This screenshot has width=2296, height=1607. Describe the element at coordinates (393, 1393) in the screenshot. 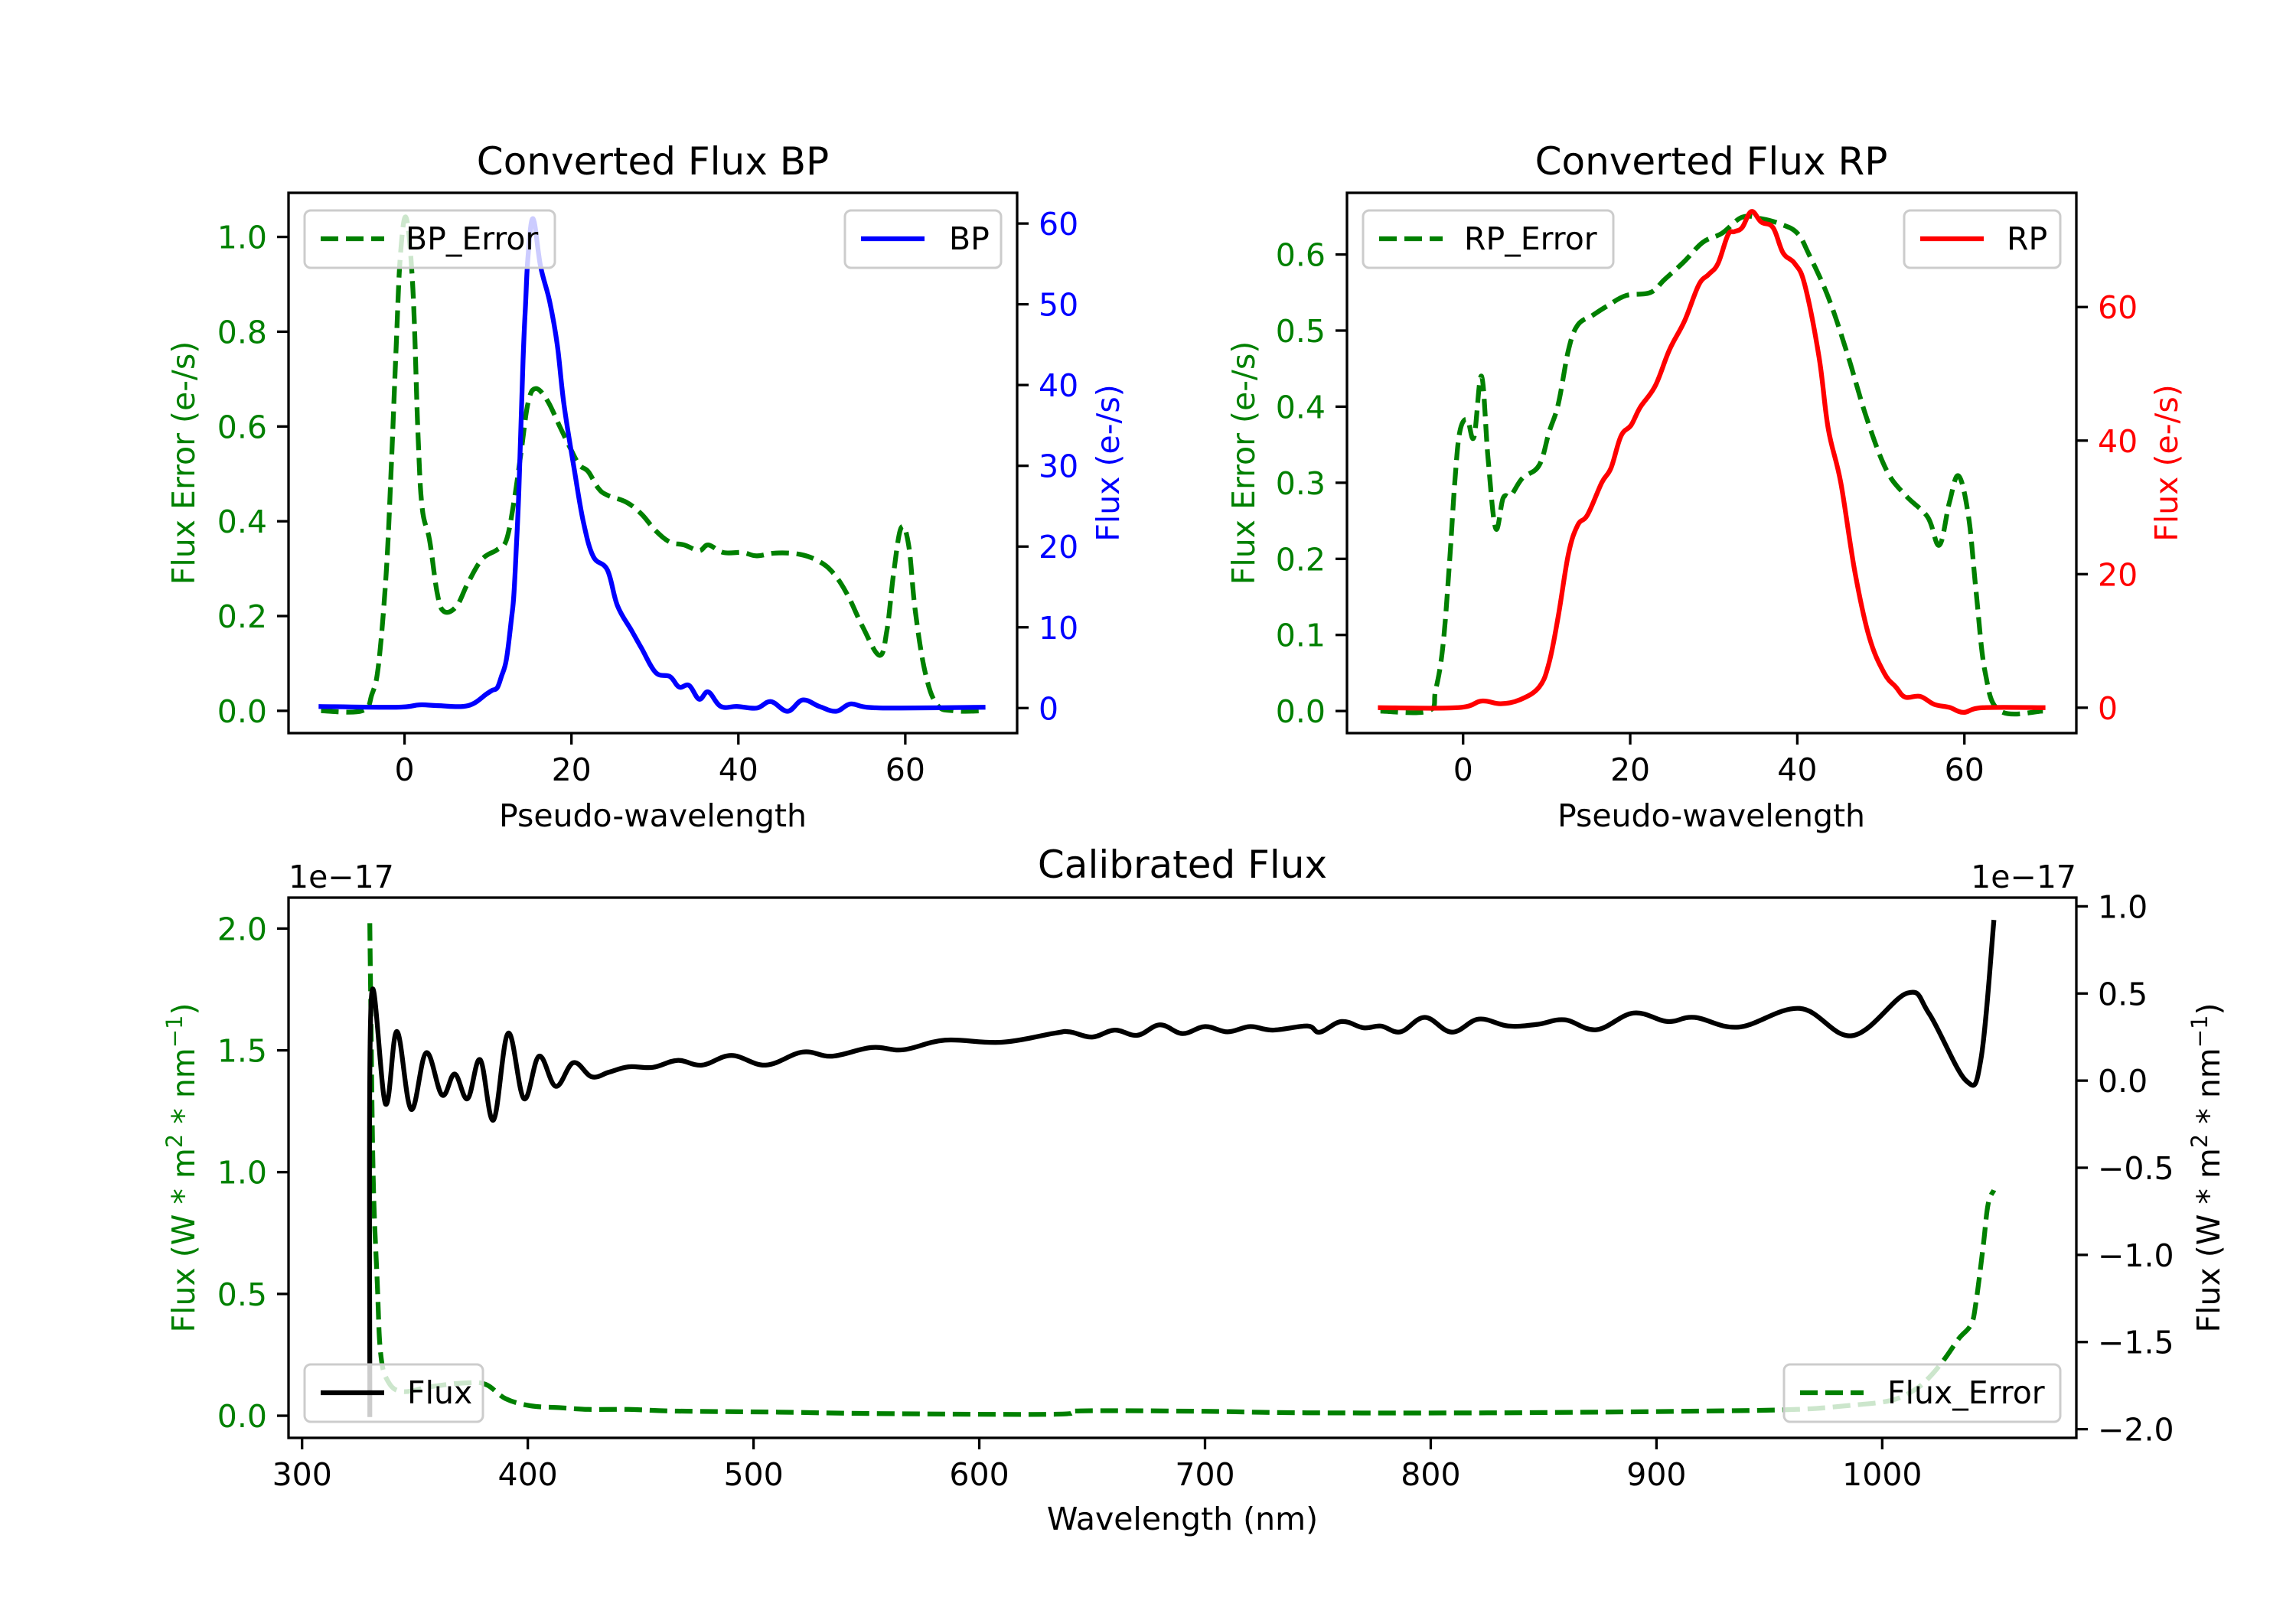

I see `legend-flux: Flux` at that location.